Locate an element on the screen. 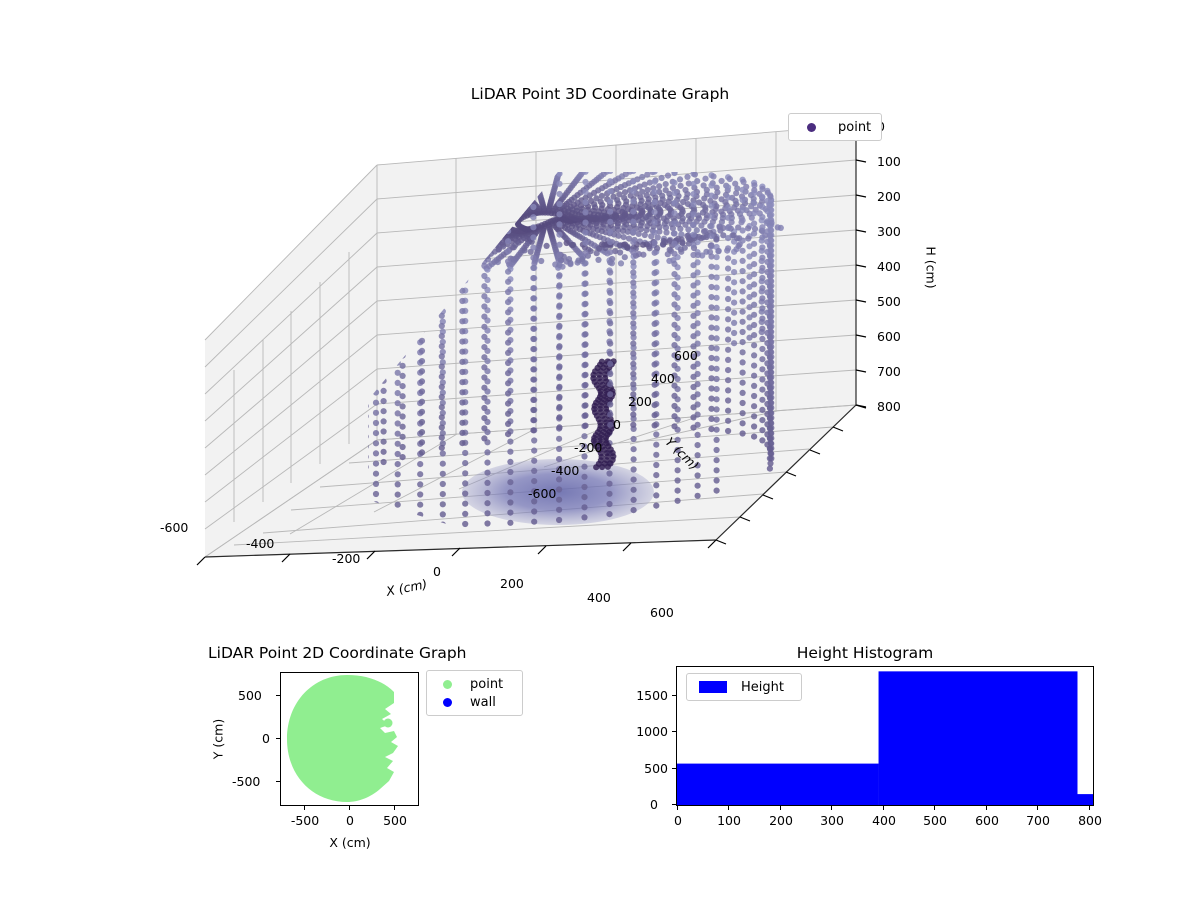 Image resolution: width=1200 pixels, height=900 pixels. plot2d-ytick-0: 500 is located at coordinates (250, 695).